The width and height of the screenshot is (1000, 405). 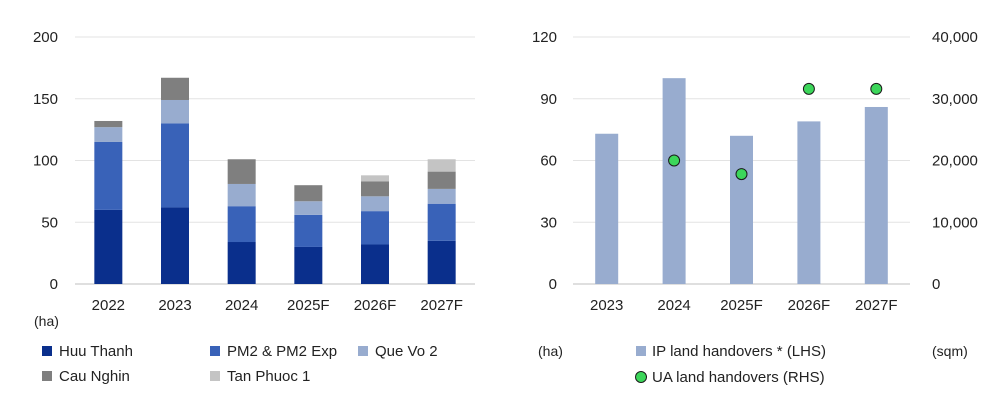 I want to click on left-chart-y-tick-labels: 0 50 100 150 200, so click(x=45, y=161).